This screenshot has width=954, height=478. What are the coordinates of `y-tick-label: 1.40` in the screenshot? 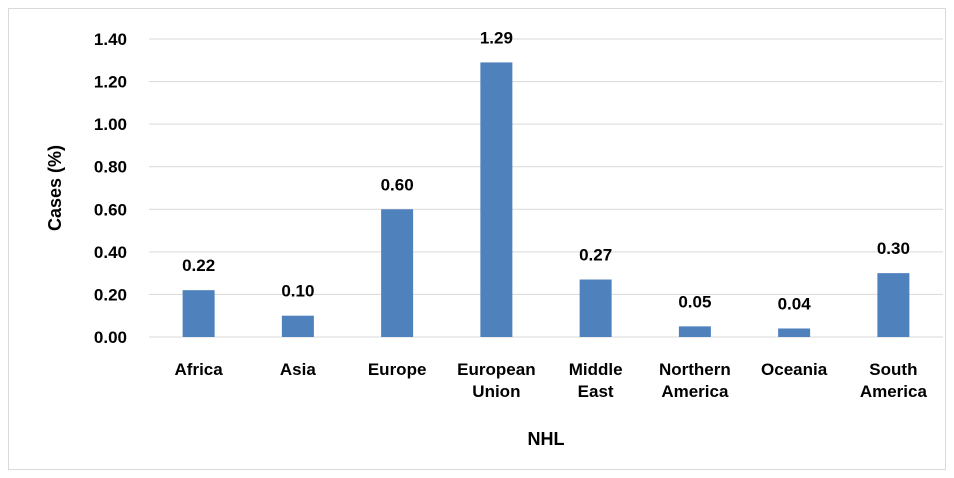 It's located at (110, 39).